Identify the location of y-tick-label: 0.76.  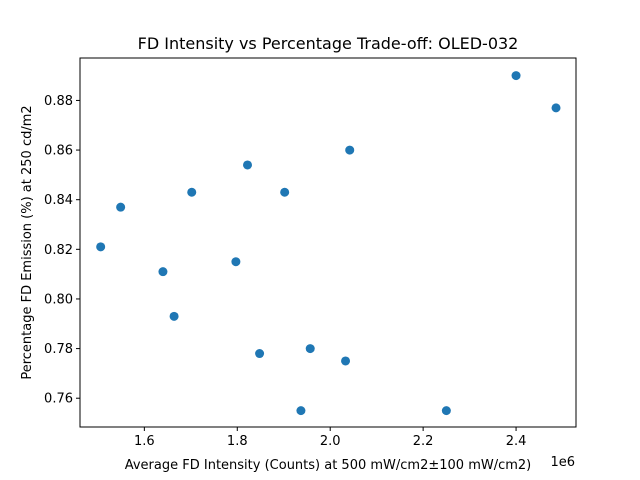
(58, 399).